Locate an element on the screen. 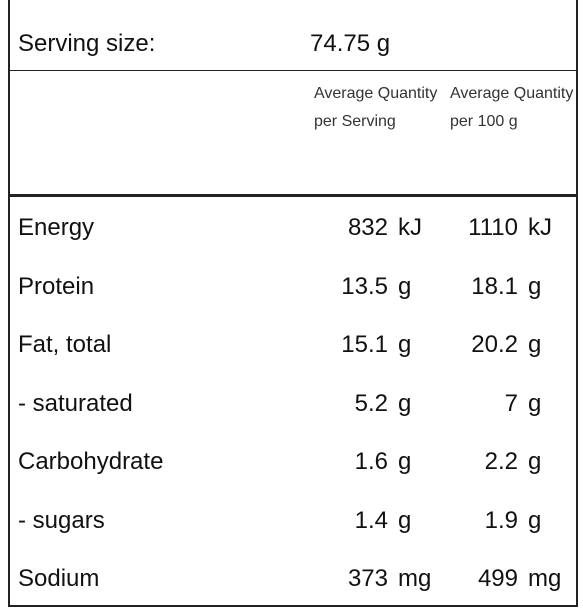 The height and width of the screenshot is (611, 583). per-100g-value: 18.1 is located at coordinates (494, 286).